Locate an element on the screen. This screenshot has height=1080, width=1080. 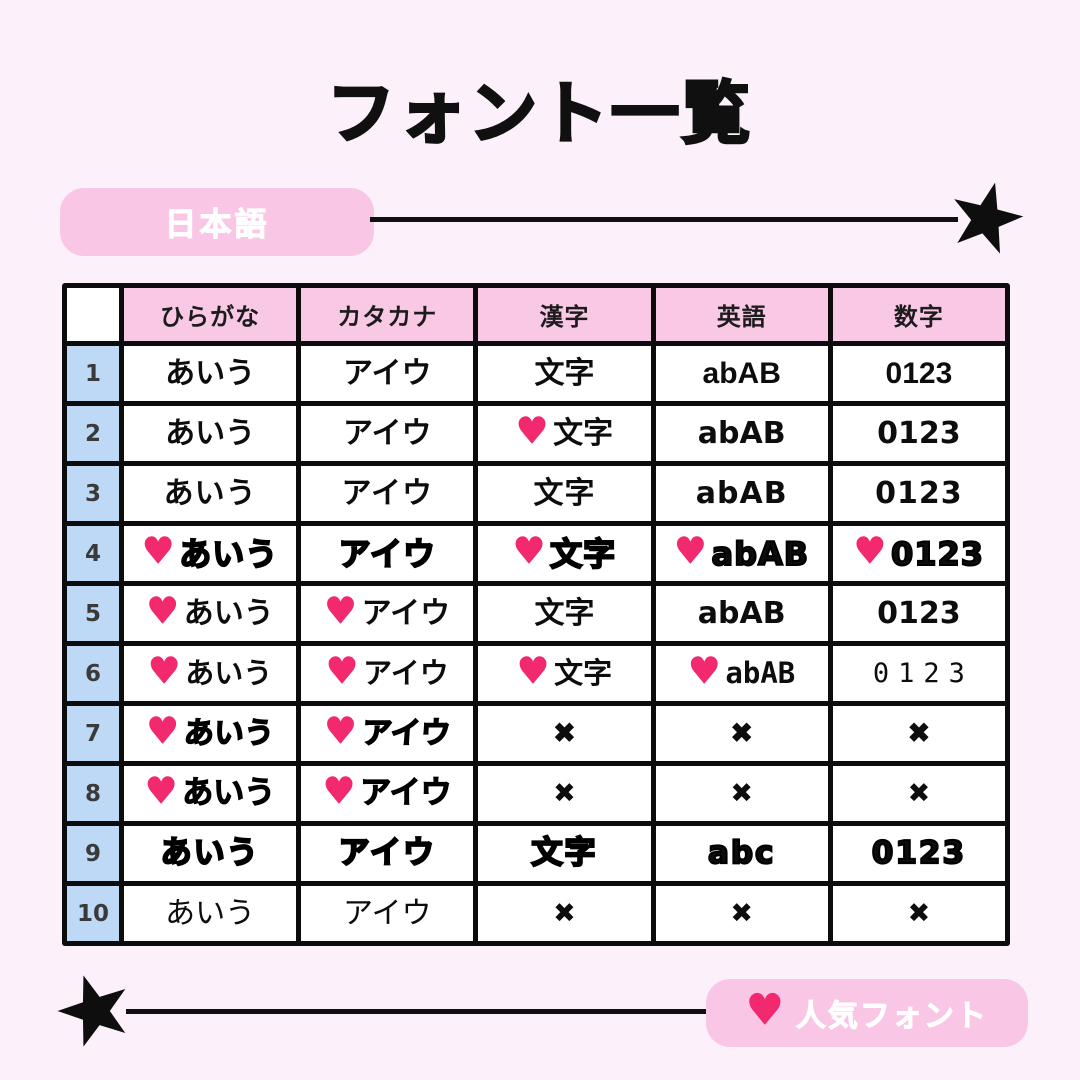
row-number-cell: 8 is located at coordinates (93, 793).